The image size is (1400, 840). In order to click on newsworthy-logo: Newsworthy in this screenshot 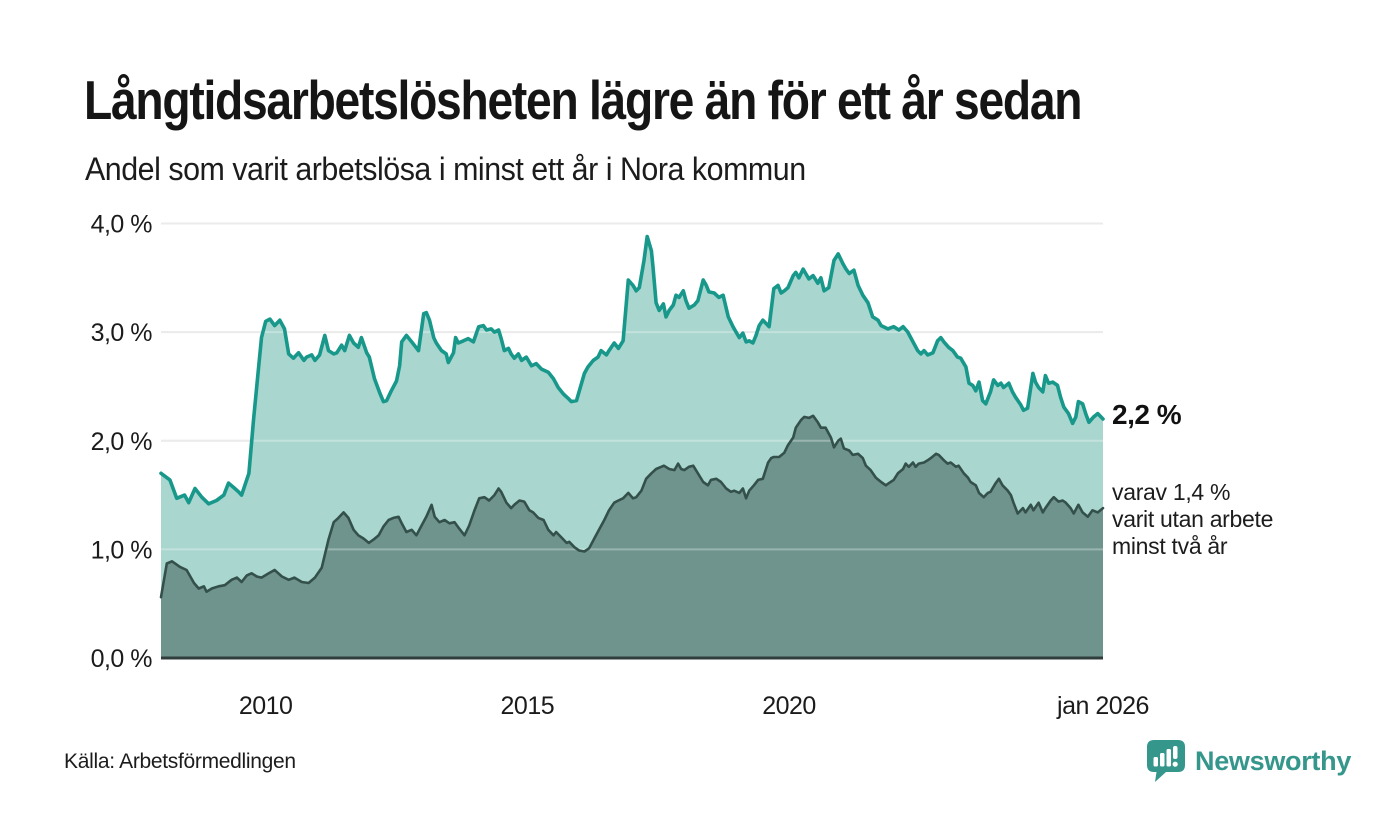, I will do `click(1248, 763)`.